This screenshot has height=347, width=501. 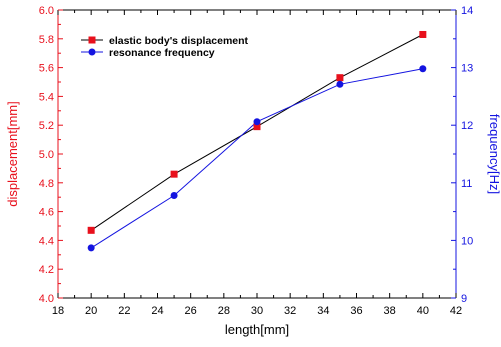 I want to click on y-right-axis-title: frequency[Hz], so click(x=494, y=154).